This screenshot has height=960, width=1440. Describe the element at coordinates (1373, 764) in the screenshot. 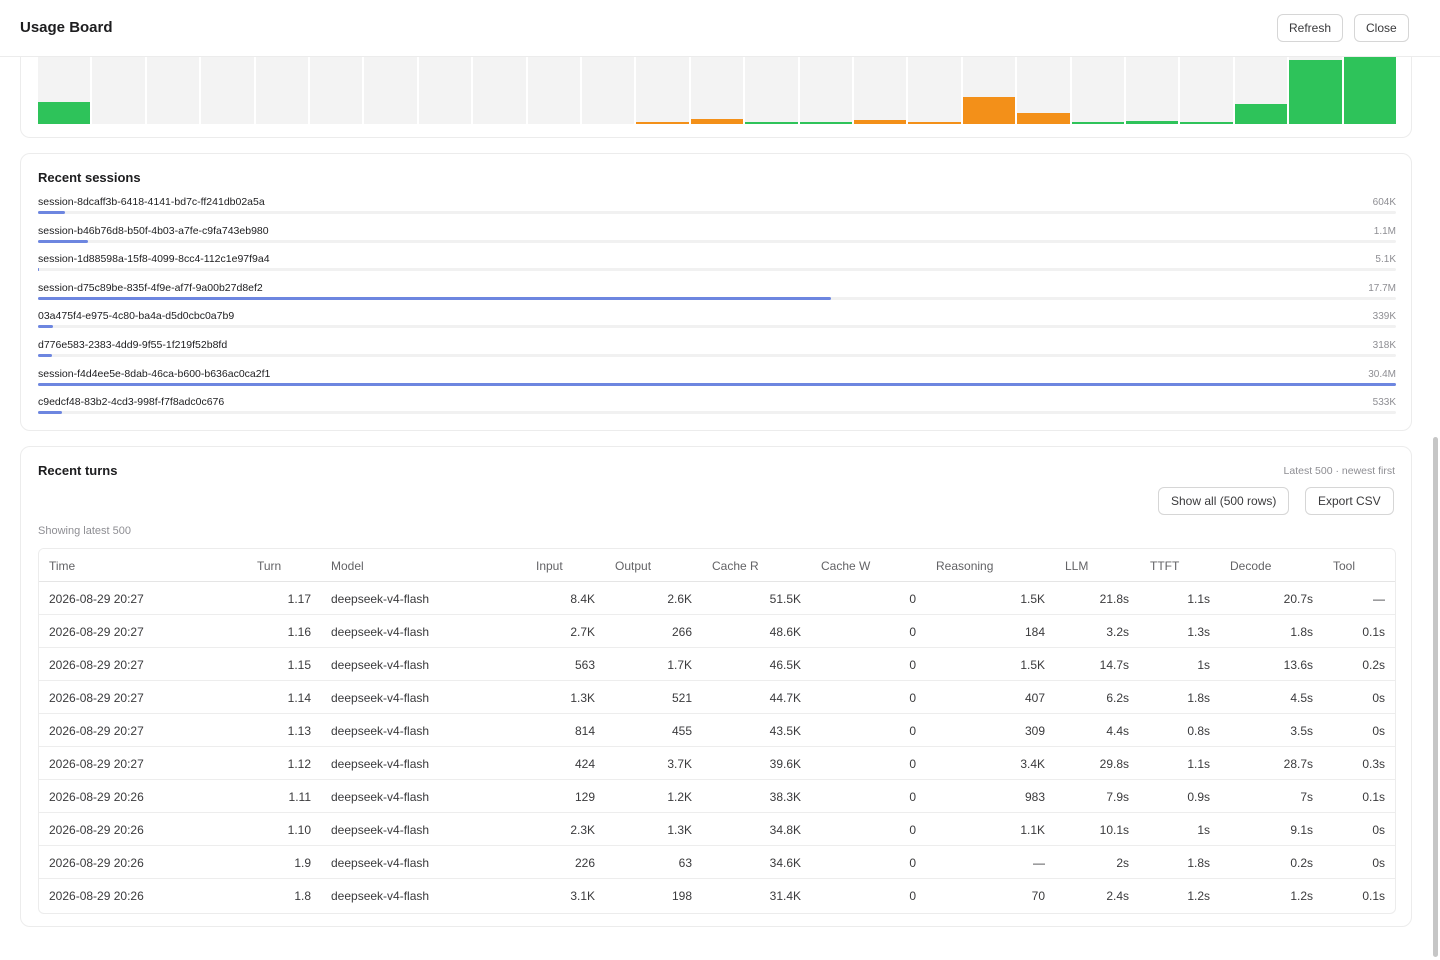

I see `cell-tool: 0.3s` at that location.